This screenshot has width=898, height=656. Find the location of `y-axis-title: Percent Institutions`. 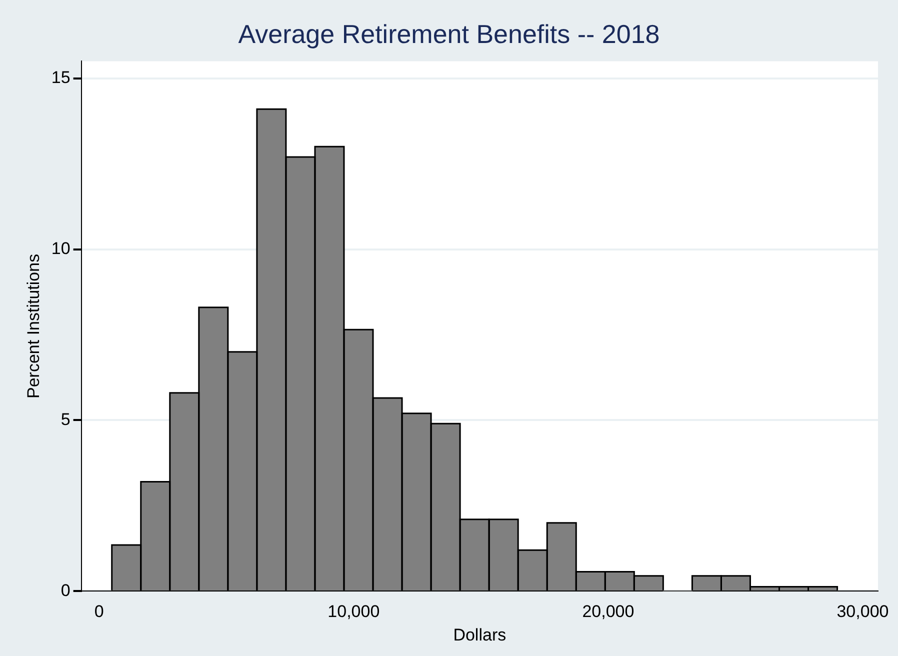

y-axis-title: Percent Institutions is located at coordinates (33, 326).